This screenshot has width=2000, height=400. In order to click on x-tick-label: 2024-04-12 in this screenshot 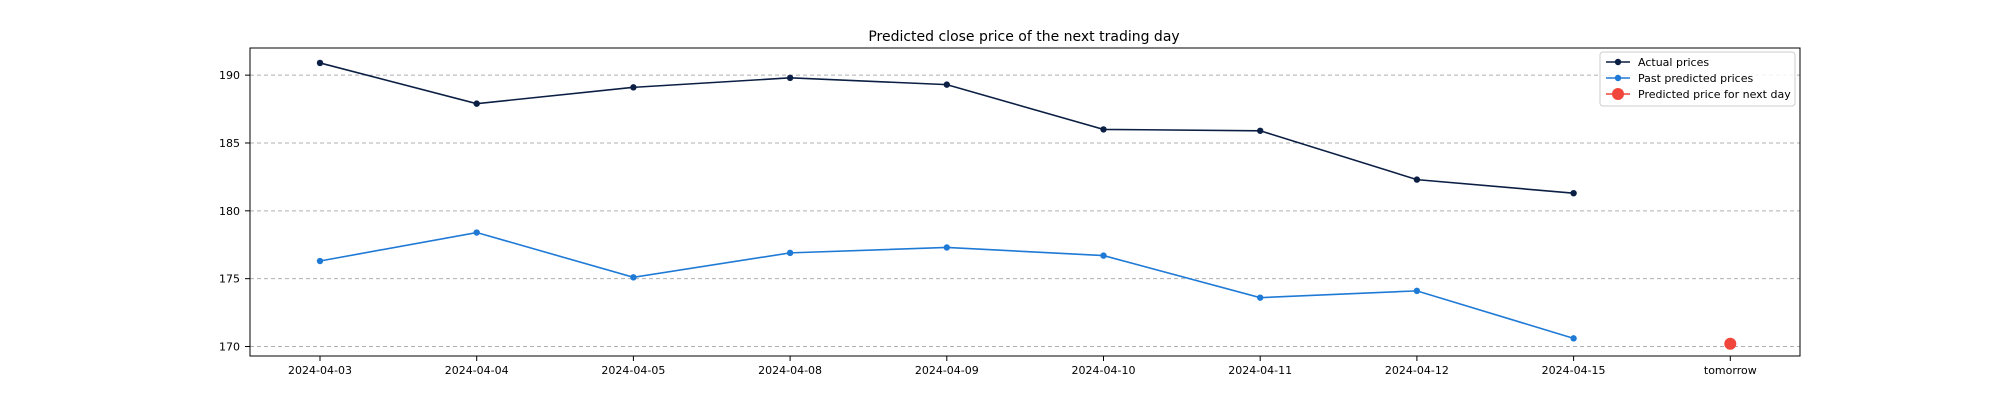, I will do `click(1417, 370)`.